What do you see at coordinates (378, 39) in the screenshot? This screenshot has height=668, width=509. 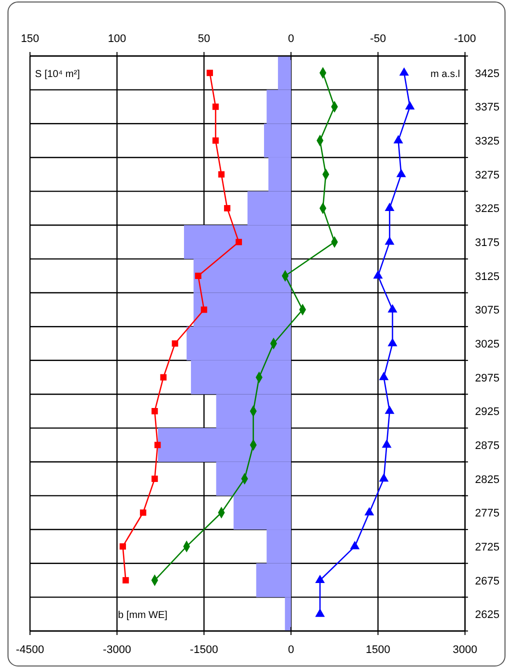 I see `x2-tick-label: -50` at bounding box center [378, 39].